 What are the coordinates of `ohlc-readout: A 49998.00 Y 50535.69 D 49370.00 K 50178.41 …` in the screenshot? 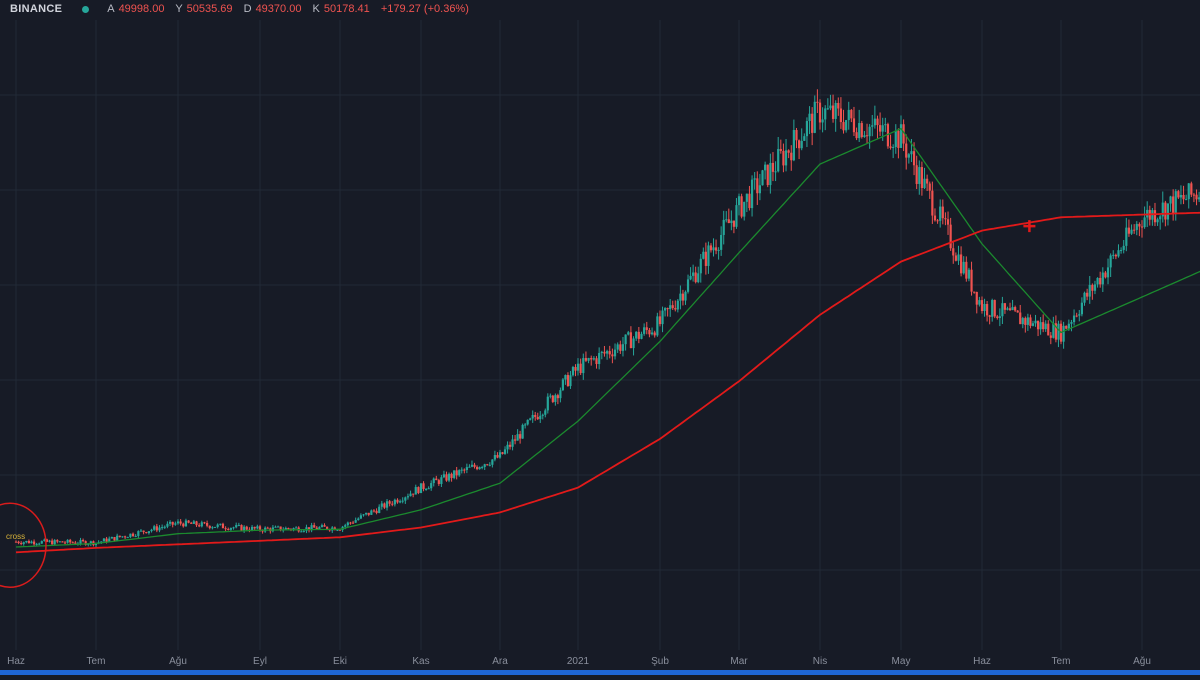 It's located at (290, 9).